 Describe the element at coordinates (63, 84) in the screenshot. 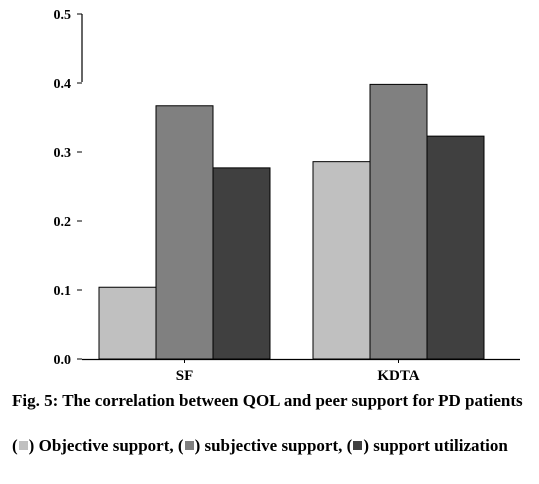

I see `y-tick-label: 0.4` at that location.